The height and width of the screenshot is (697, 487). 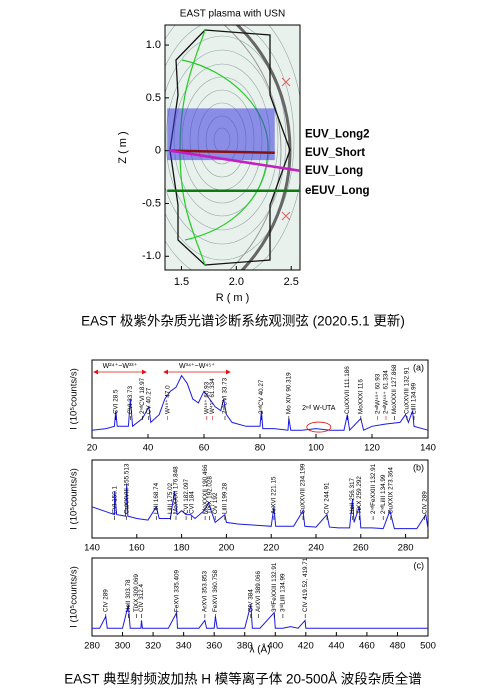 I want to click on legend-label: EUV_Long, so click(x=334, y=171).